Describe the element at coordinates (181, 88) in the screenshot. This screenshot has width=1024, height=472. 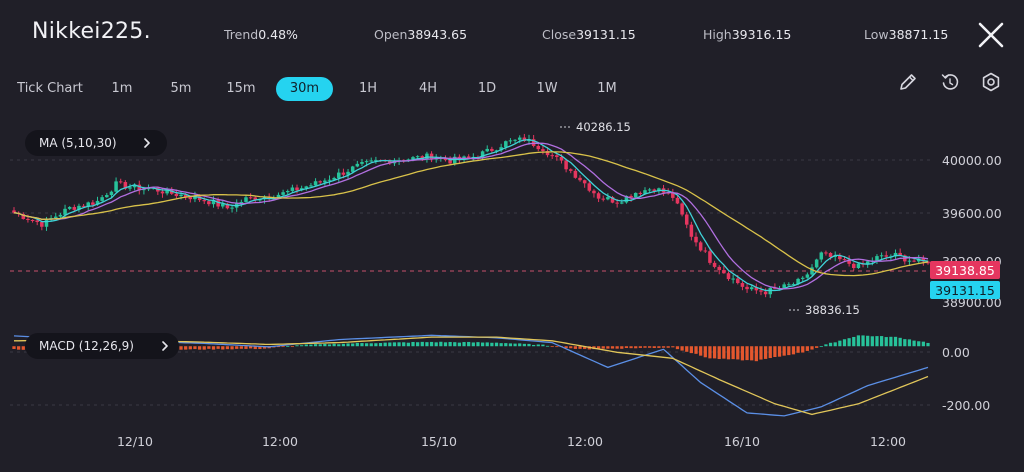
I see `tab-5m: 5m` at that location.